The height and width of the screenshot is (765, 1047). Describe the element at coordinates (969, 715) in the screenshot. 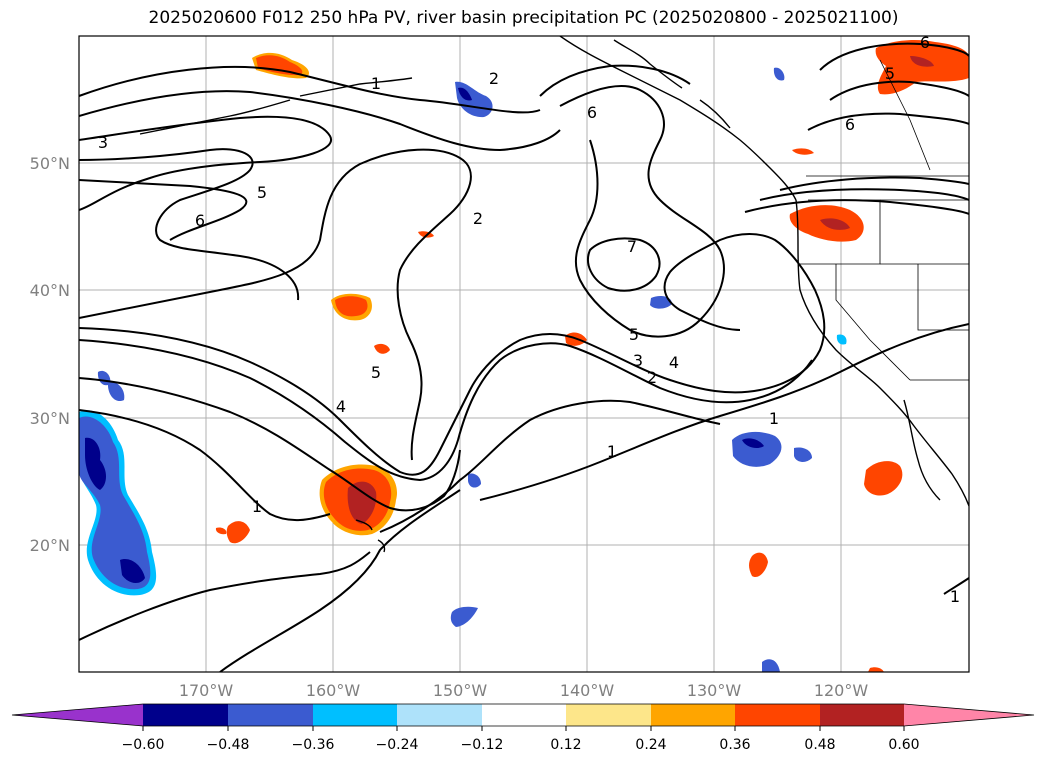

I see `colorbar-extend-high` at that location.